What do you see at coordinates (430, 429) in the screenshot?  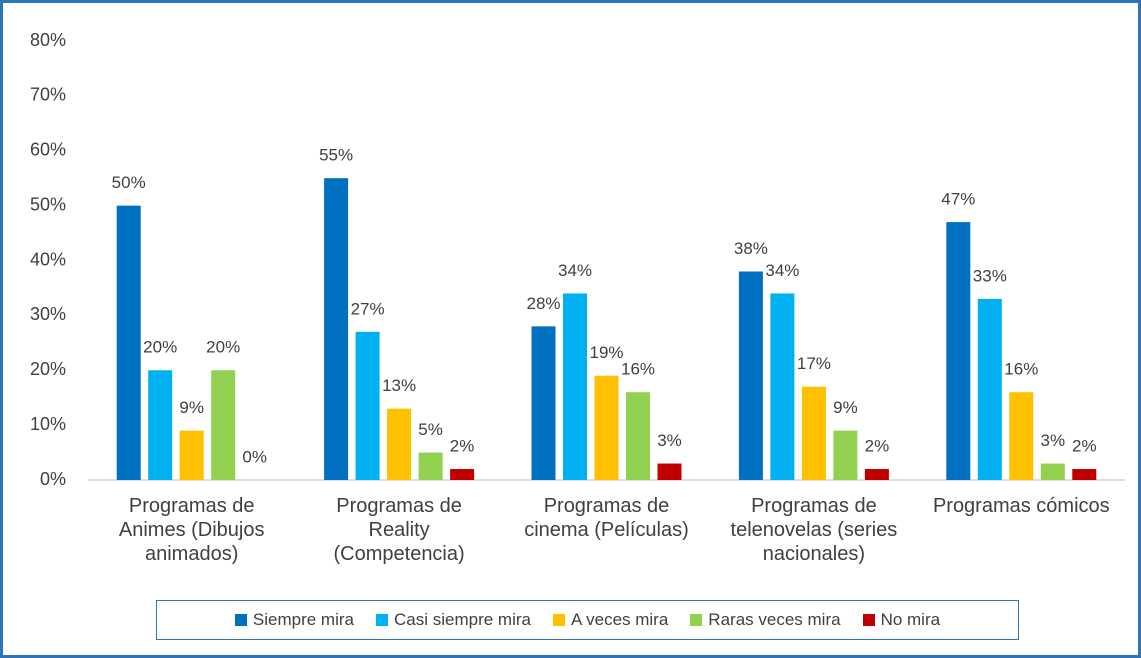 I see `value-label: 5%` at bounding box center [430, 429].